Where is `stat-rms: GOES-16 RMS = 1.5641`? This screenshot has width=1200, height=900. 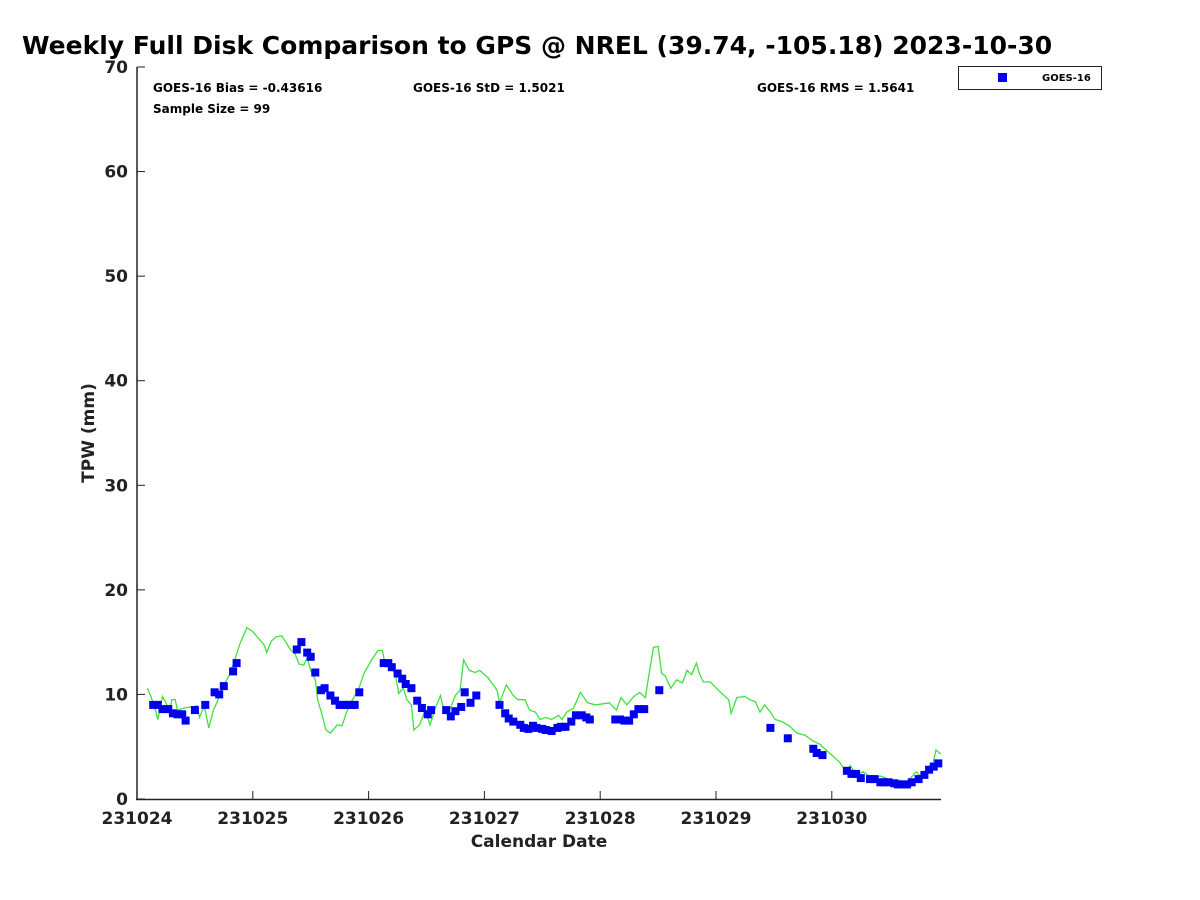 stat-rms: GOES-16 RMS = 1.5641 is located at coordinates (835, 88).